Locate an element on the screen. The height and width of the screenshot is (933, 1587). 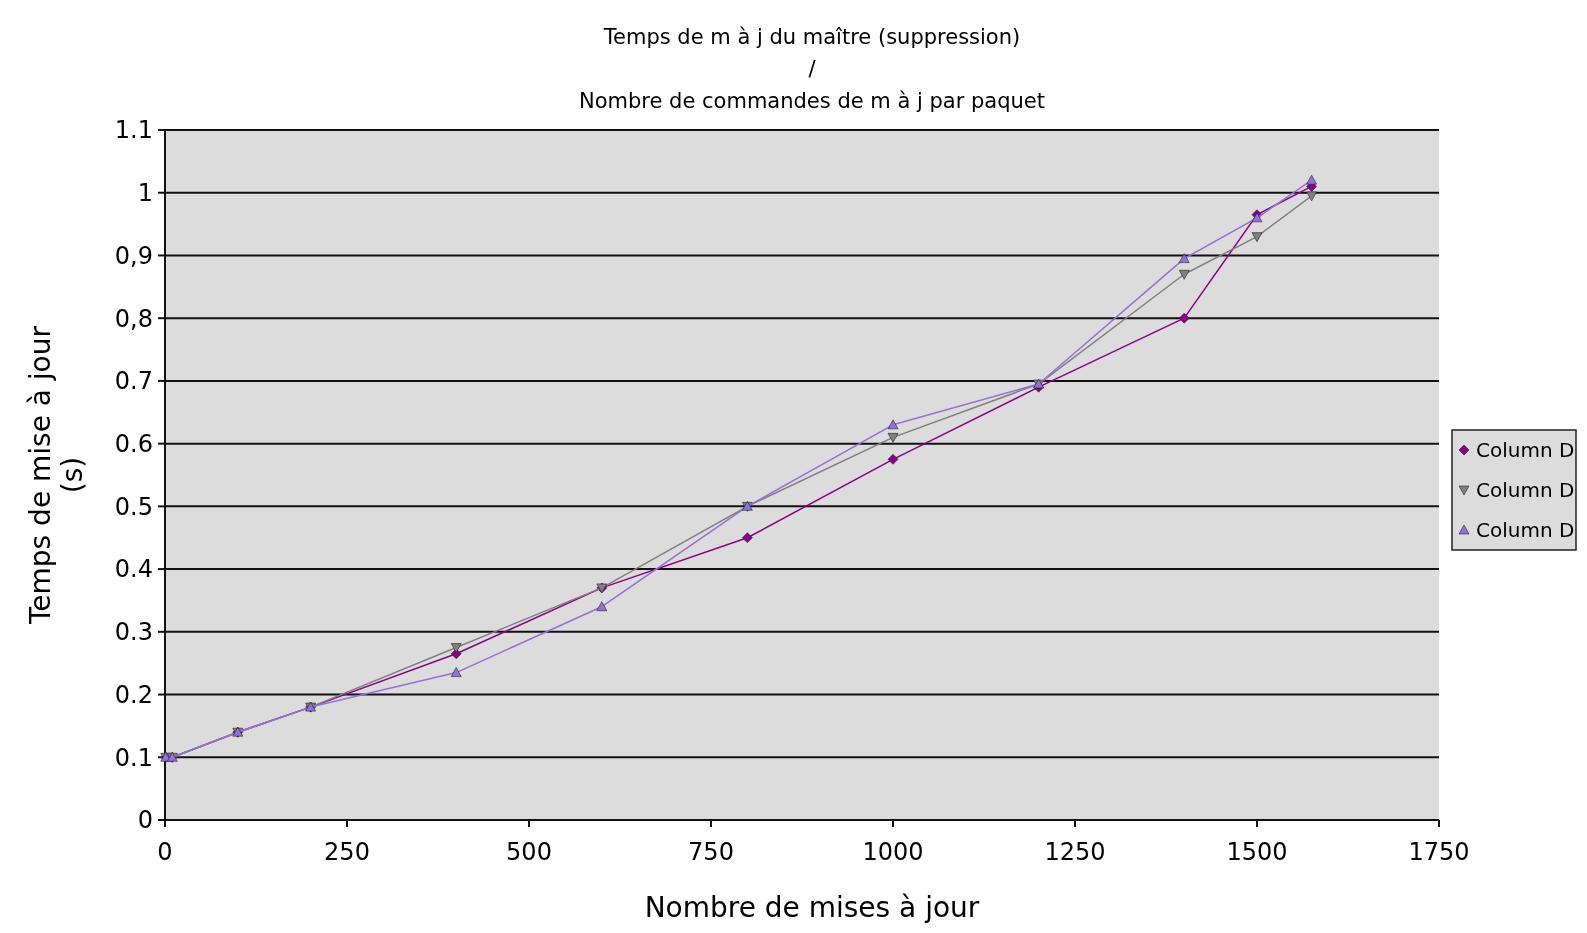
y-tick-label: 0.4 is located at coordinates (133, 569).